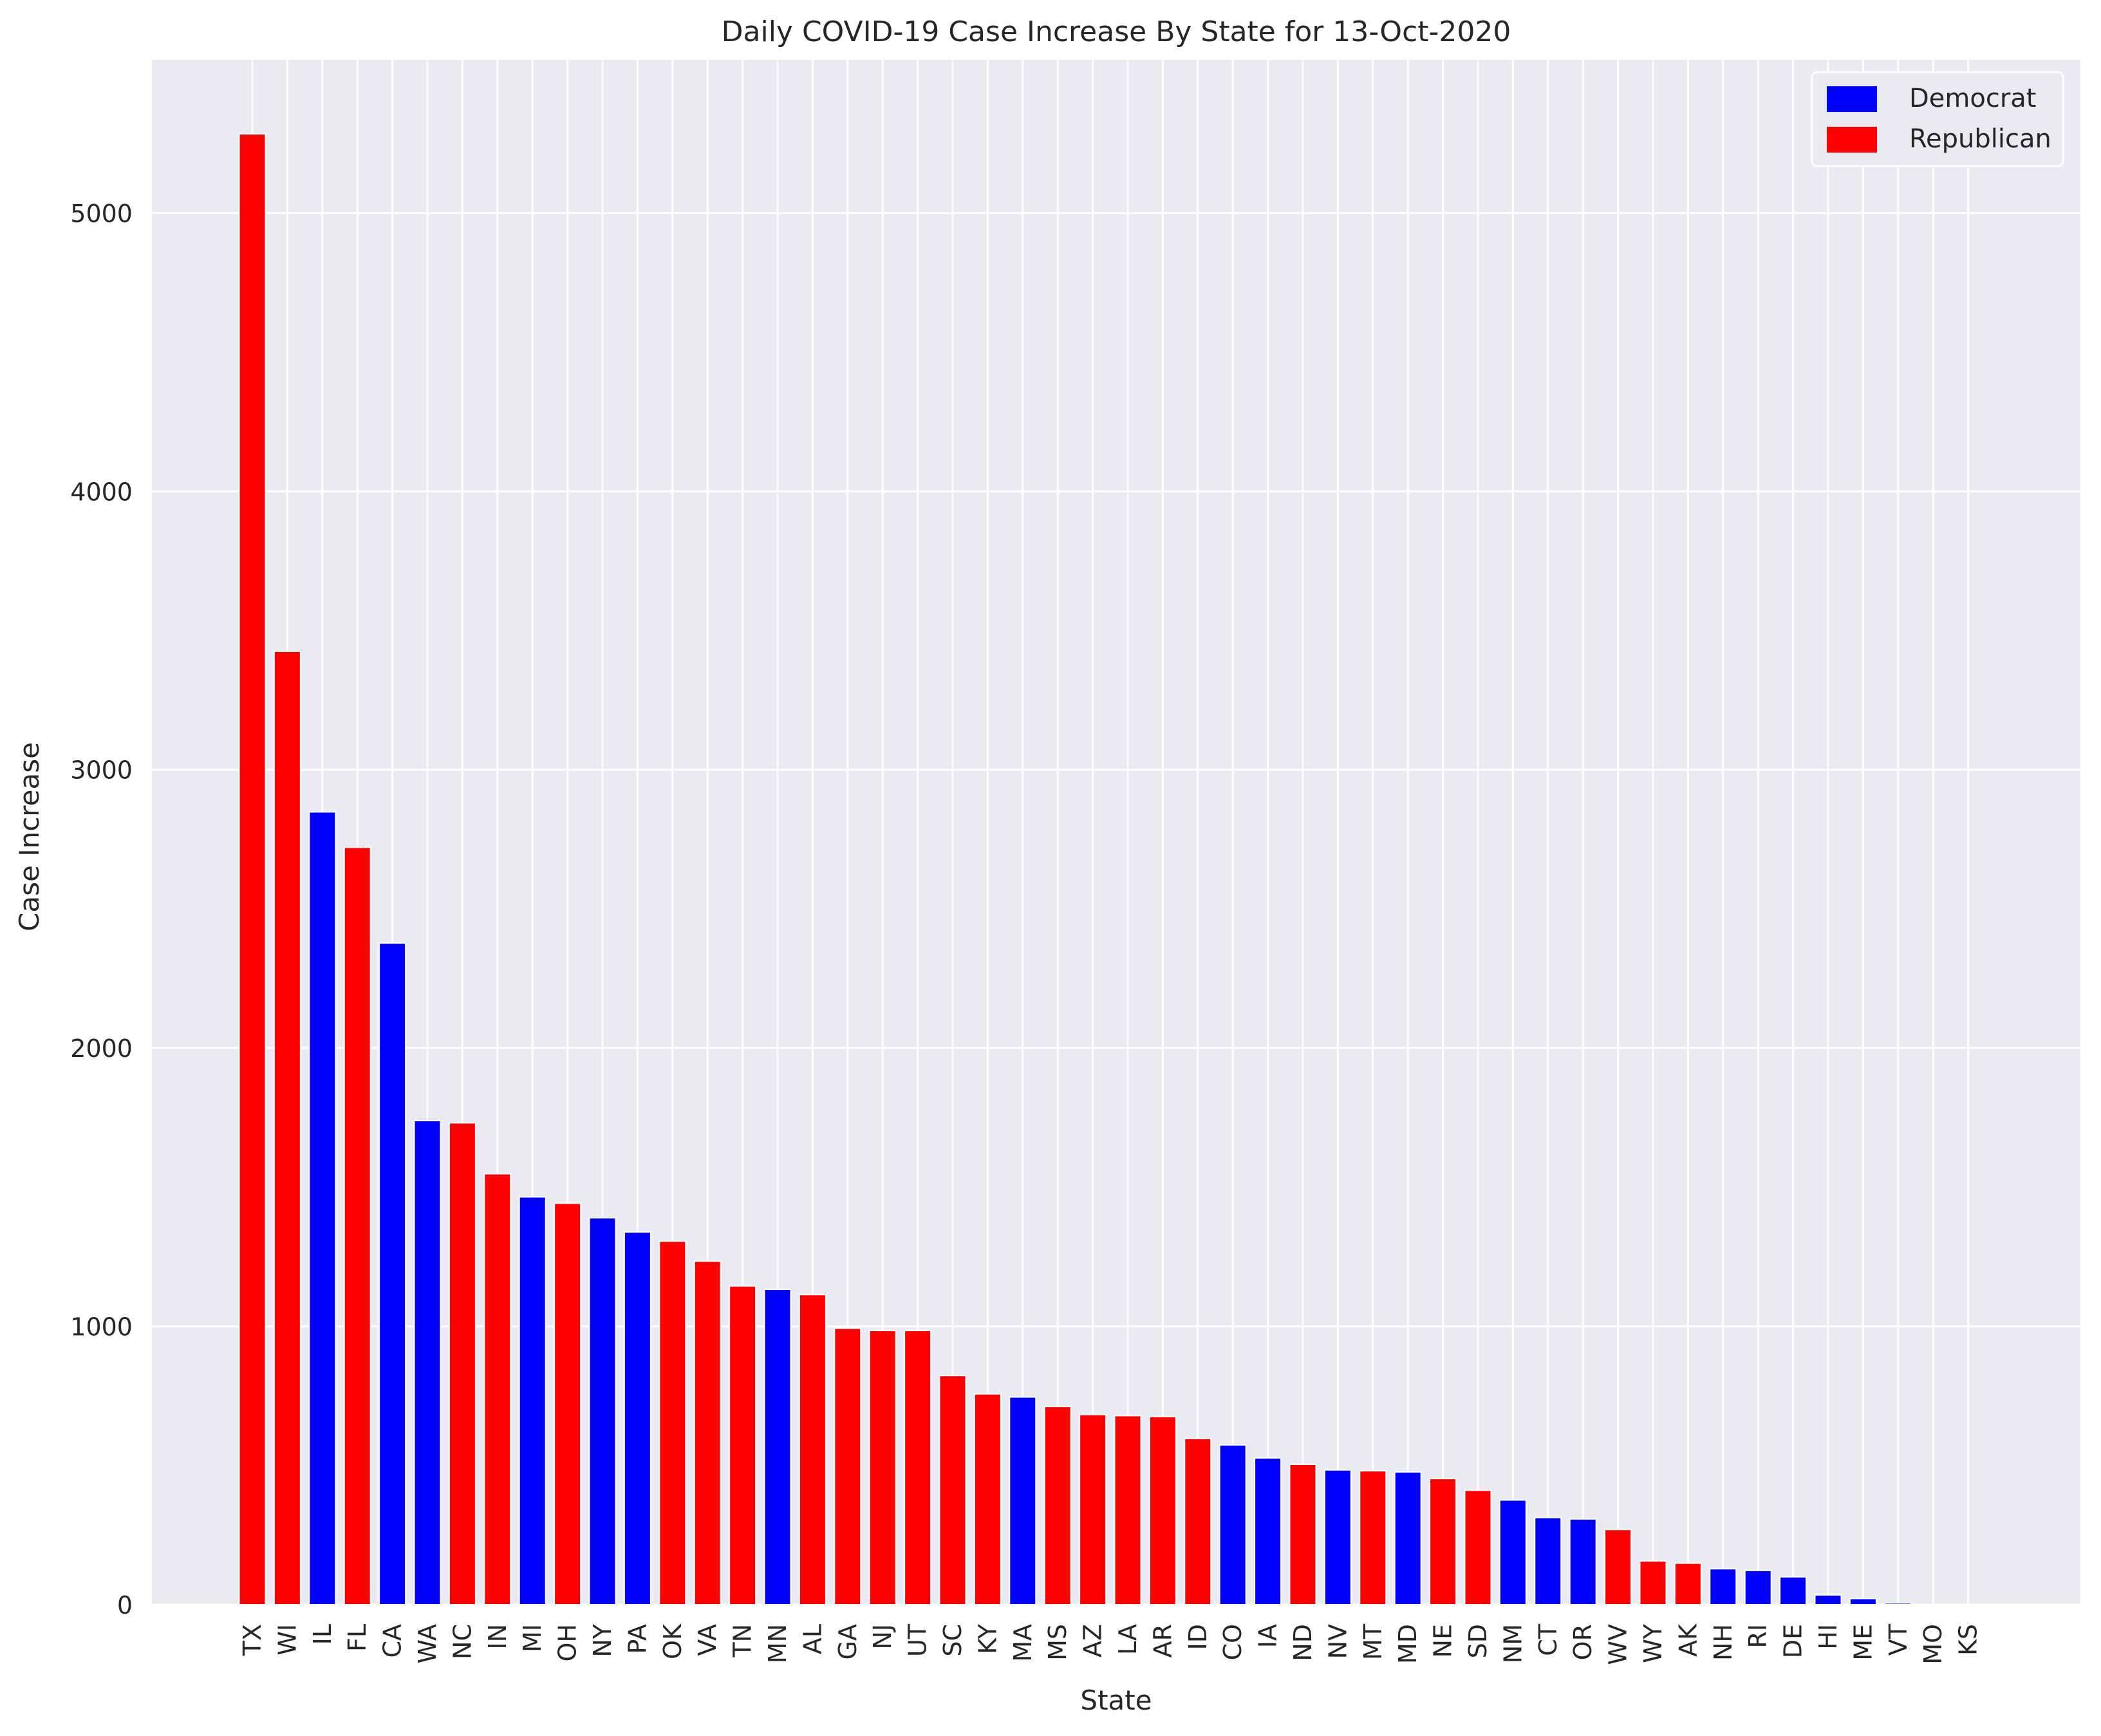  What do you see at coordinates (532, 1400) in the screenshot?
I see `bar-mi` at bounding box center [532, 1400].